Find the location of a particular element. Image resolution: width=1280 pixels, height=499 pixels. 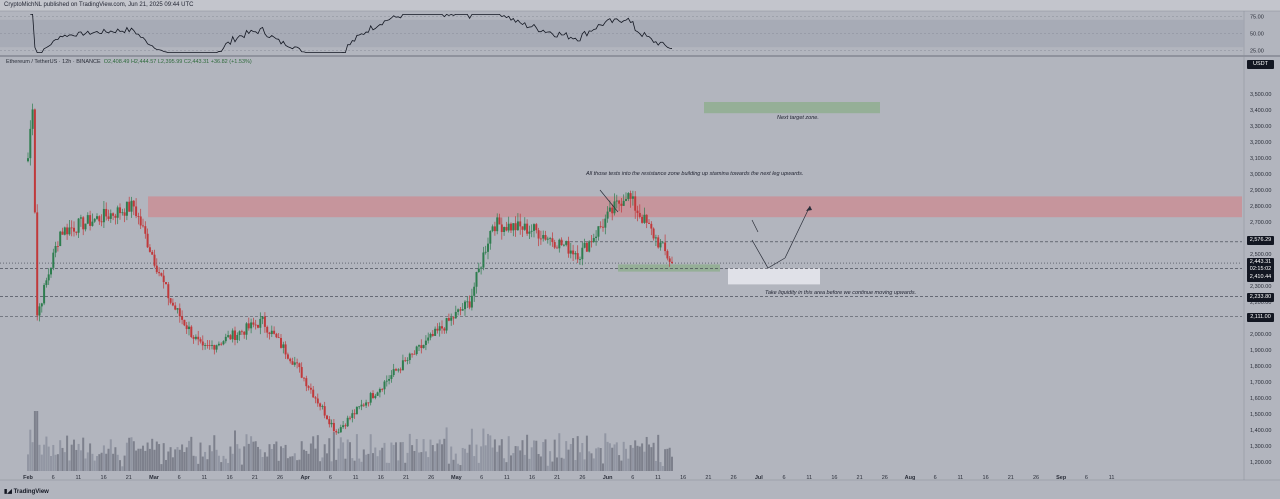

time-tick-label: 26 is located at coordinates (885, 478).